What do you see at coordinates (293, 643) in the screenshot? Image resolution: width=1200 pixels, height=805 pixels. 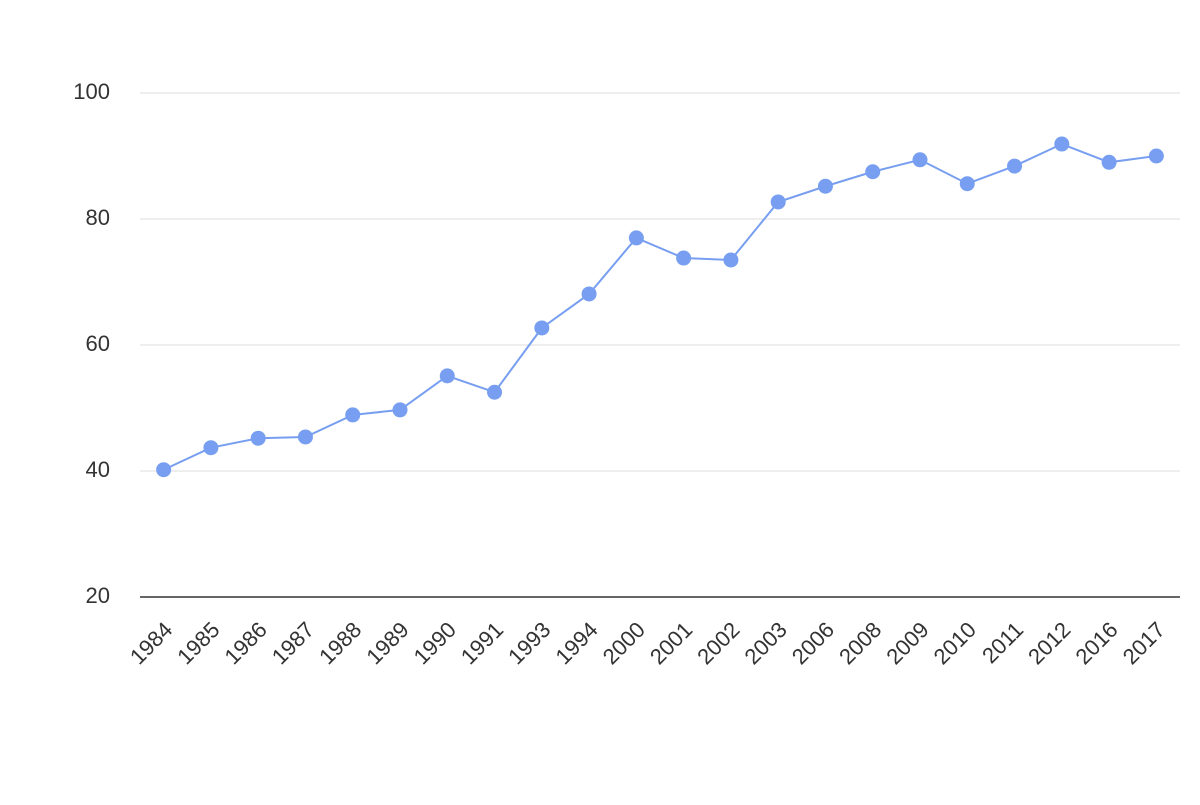 I see `x-tick-label: 1987` at bounding box center [293, 643].